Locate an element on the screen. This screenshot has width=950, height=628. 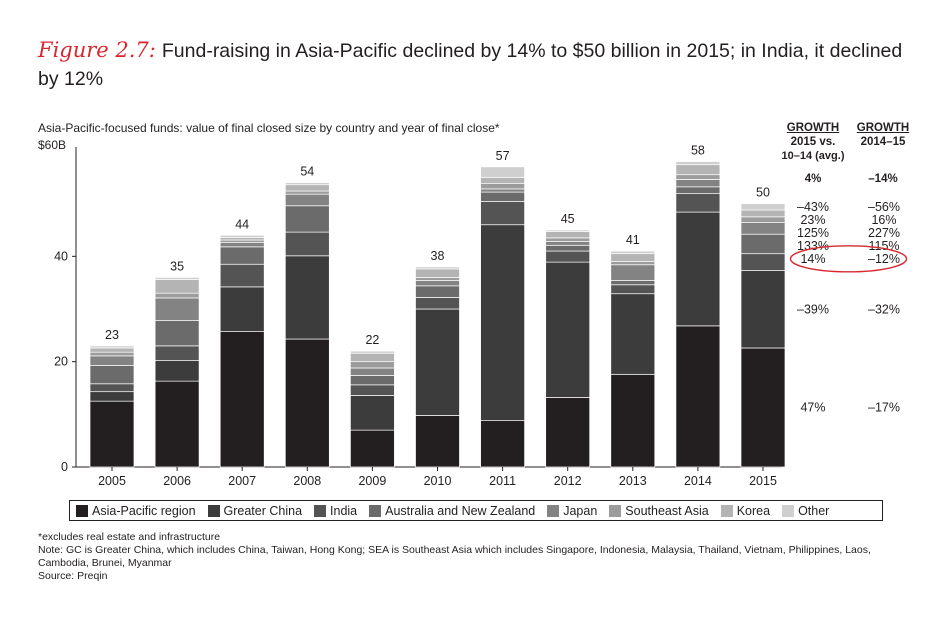
legend-item: Asia-Pacific region is located at coordinates (136, 511).